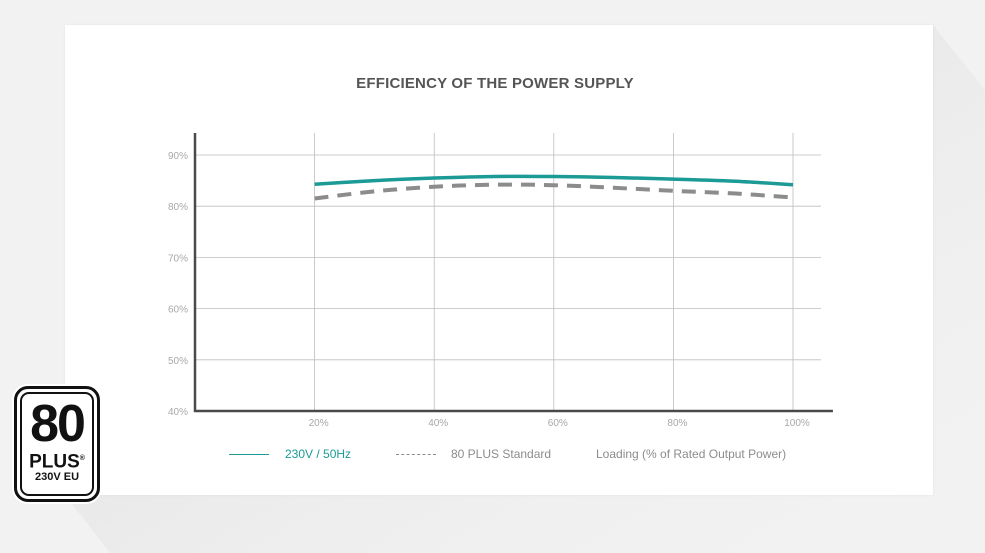 The image size is (985, 553). What do you see at coordinates (178, 310) in the screenshot?
I see `y-tick-label-2: 60%` at bounding box center [178, 310].